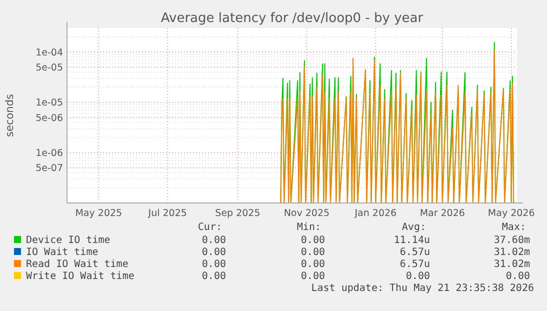 This screenshot has height=311, width=547. I want to click on x-tick-label: Jan 2026, so click(375, 213).